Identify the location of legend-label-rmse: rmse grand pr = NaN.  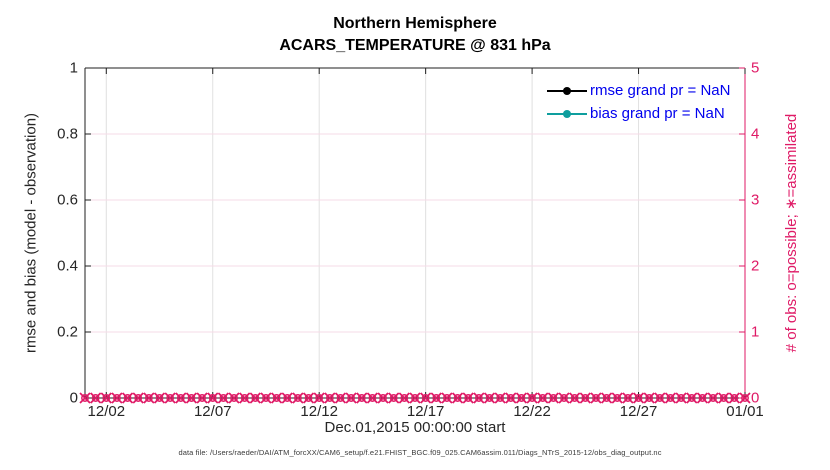
(660, 90).